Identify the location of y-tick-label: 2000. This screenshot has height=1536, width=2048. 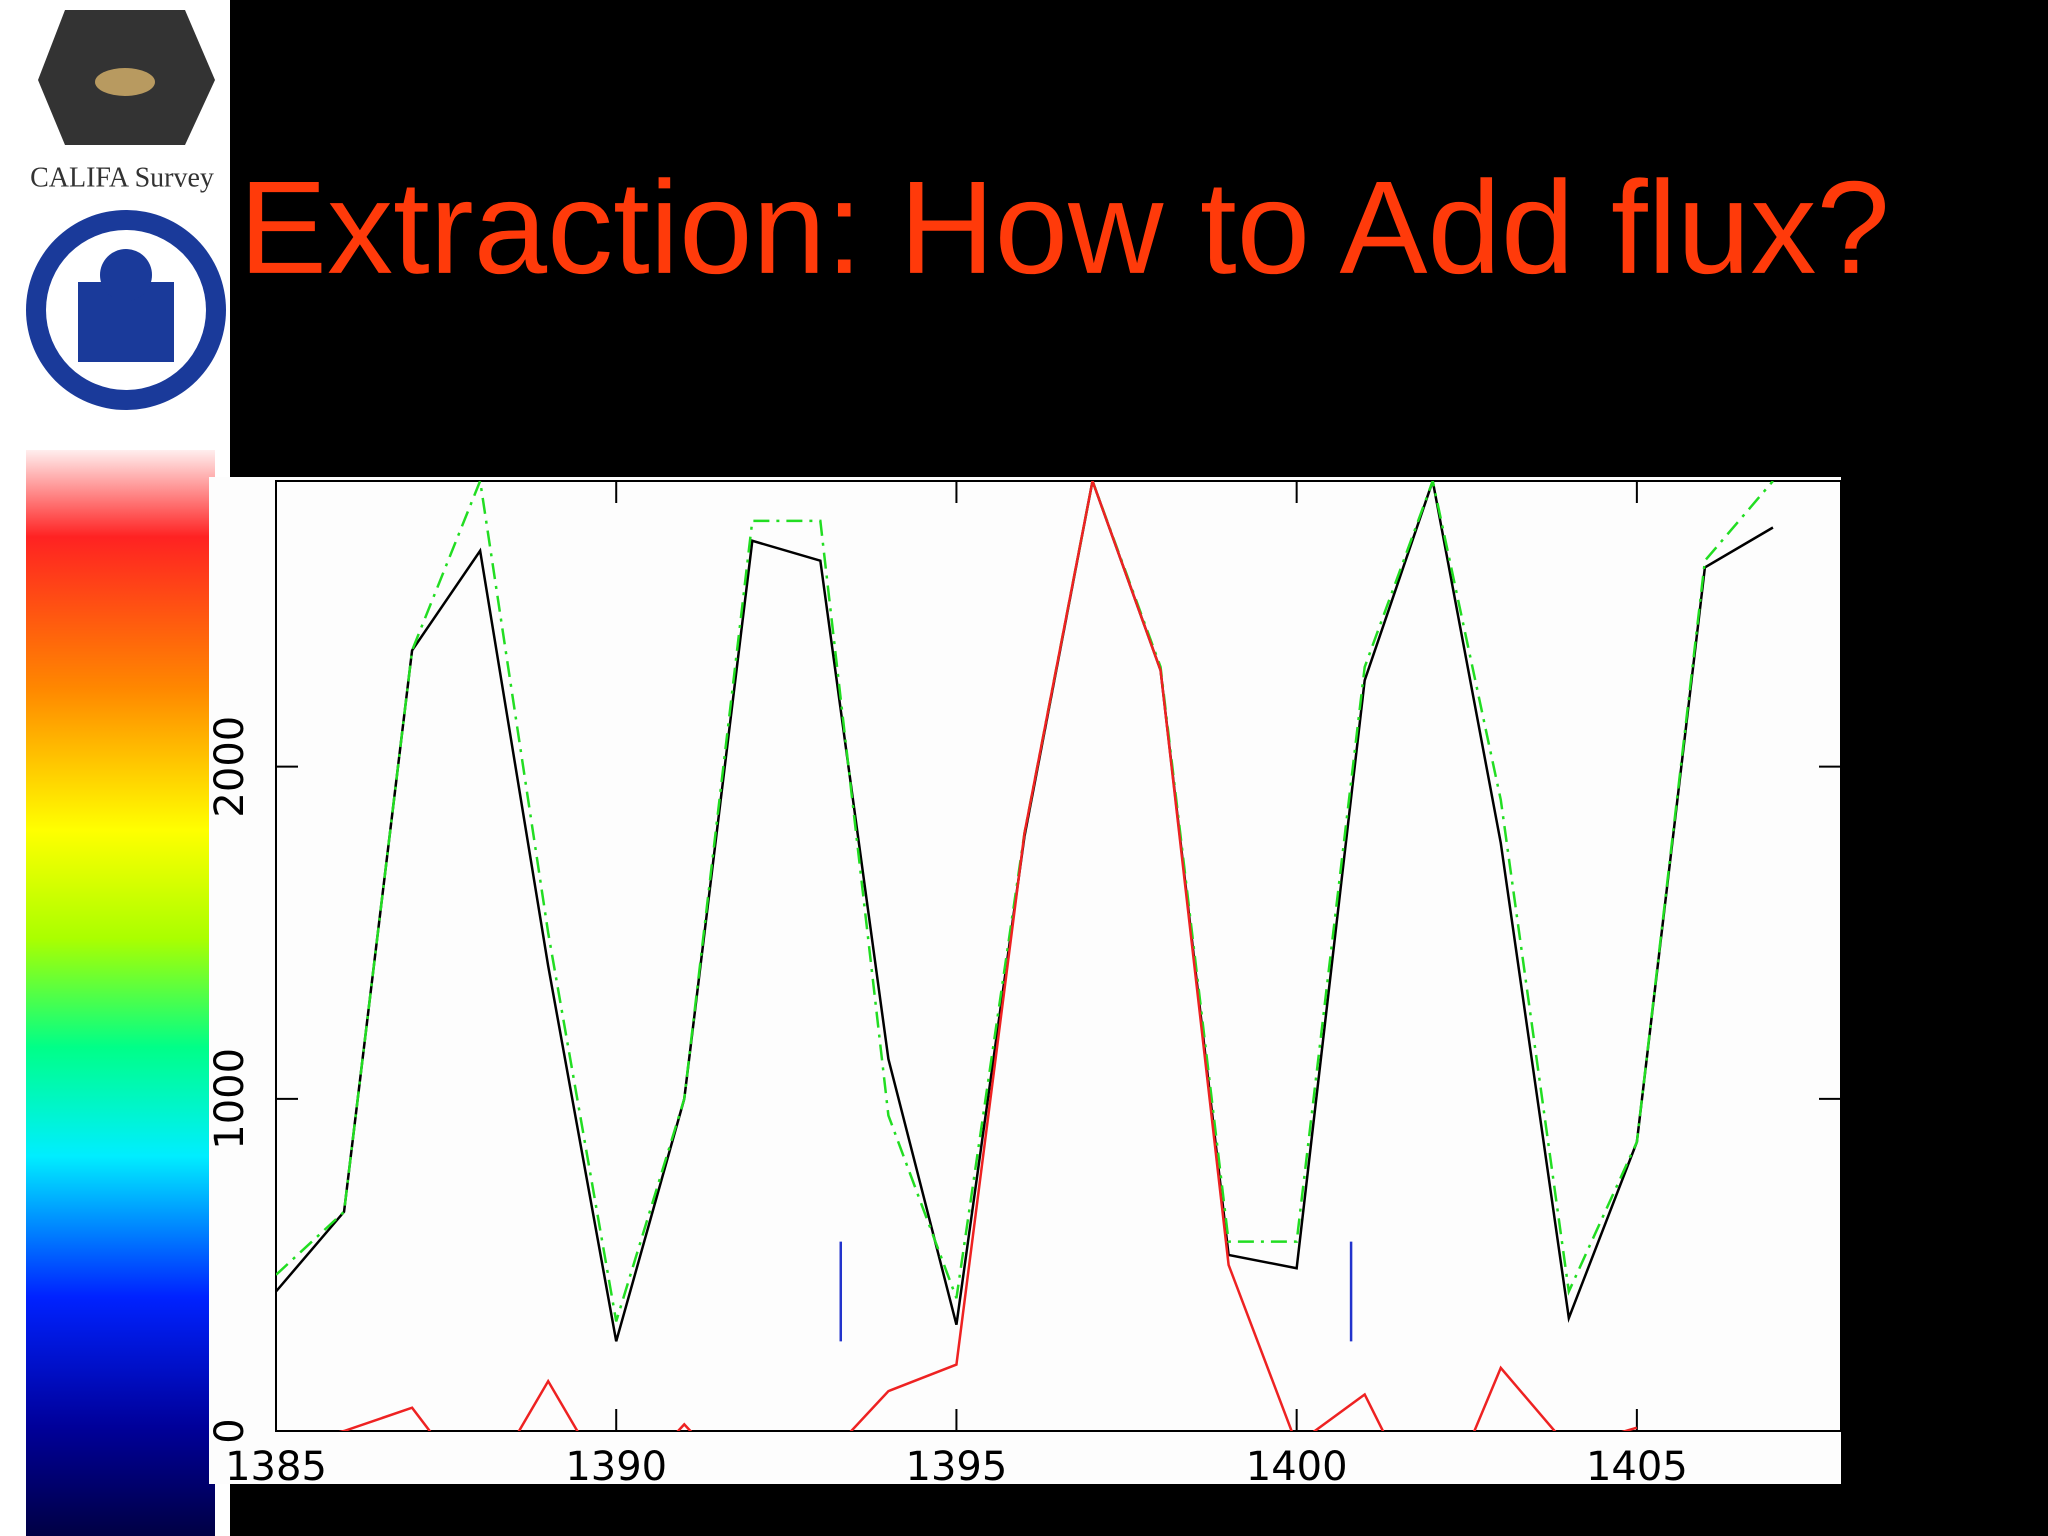
(230, 767).